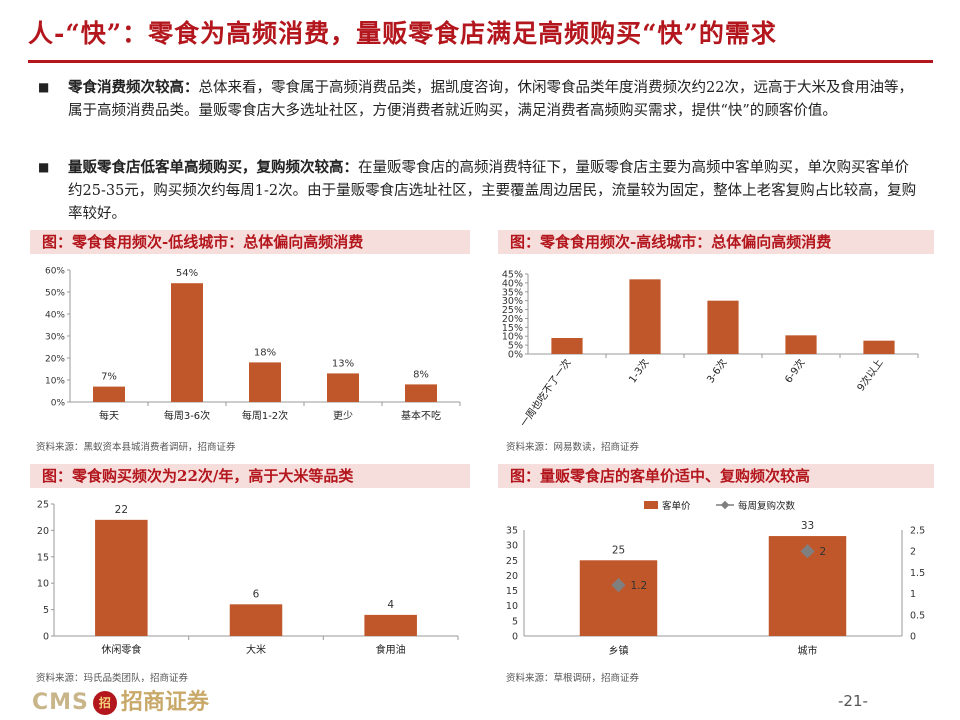 The image size is (960, 720). What do you see at coordinates (46, 637) in the screenshot?
I see `y-tick-label: 0` at bounding box center [46, 637].